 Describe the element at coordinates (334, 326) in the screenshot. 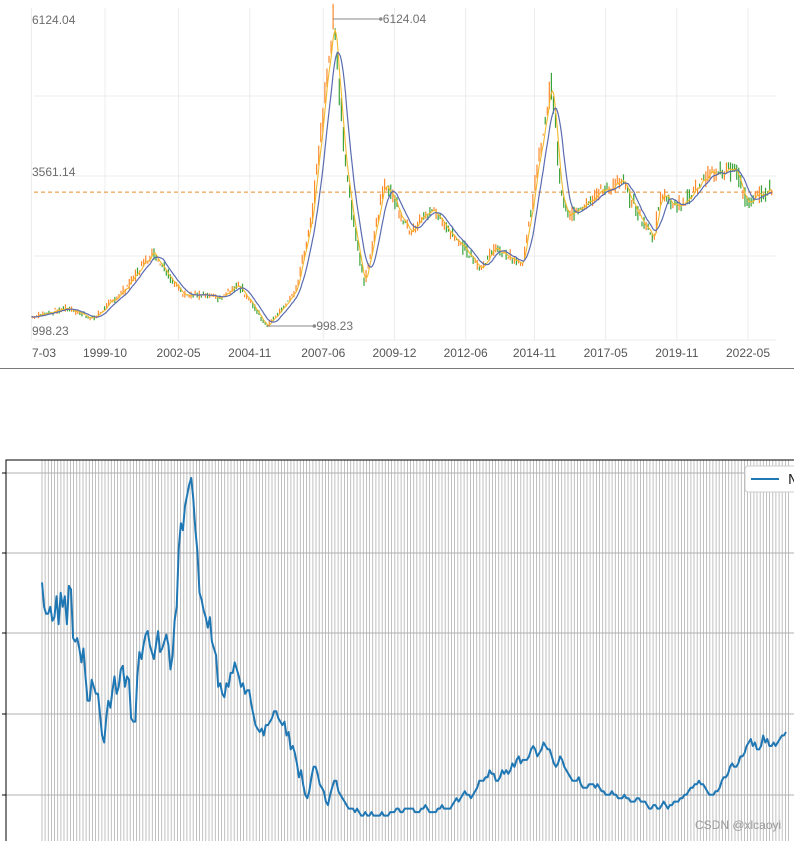

I see `min-annotation-label: 998.23` at that location.